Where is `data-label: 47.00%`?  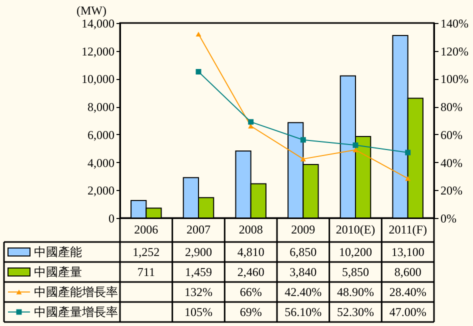 data-label: 47.00% is located at coordinates (407, 312).